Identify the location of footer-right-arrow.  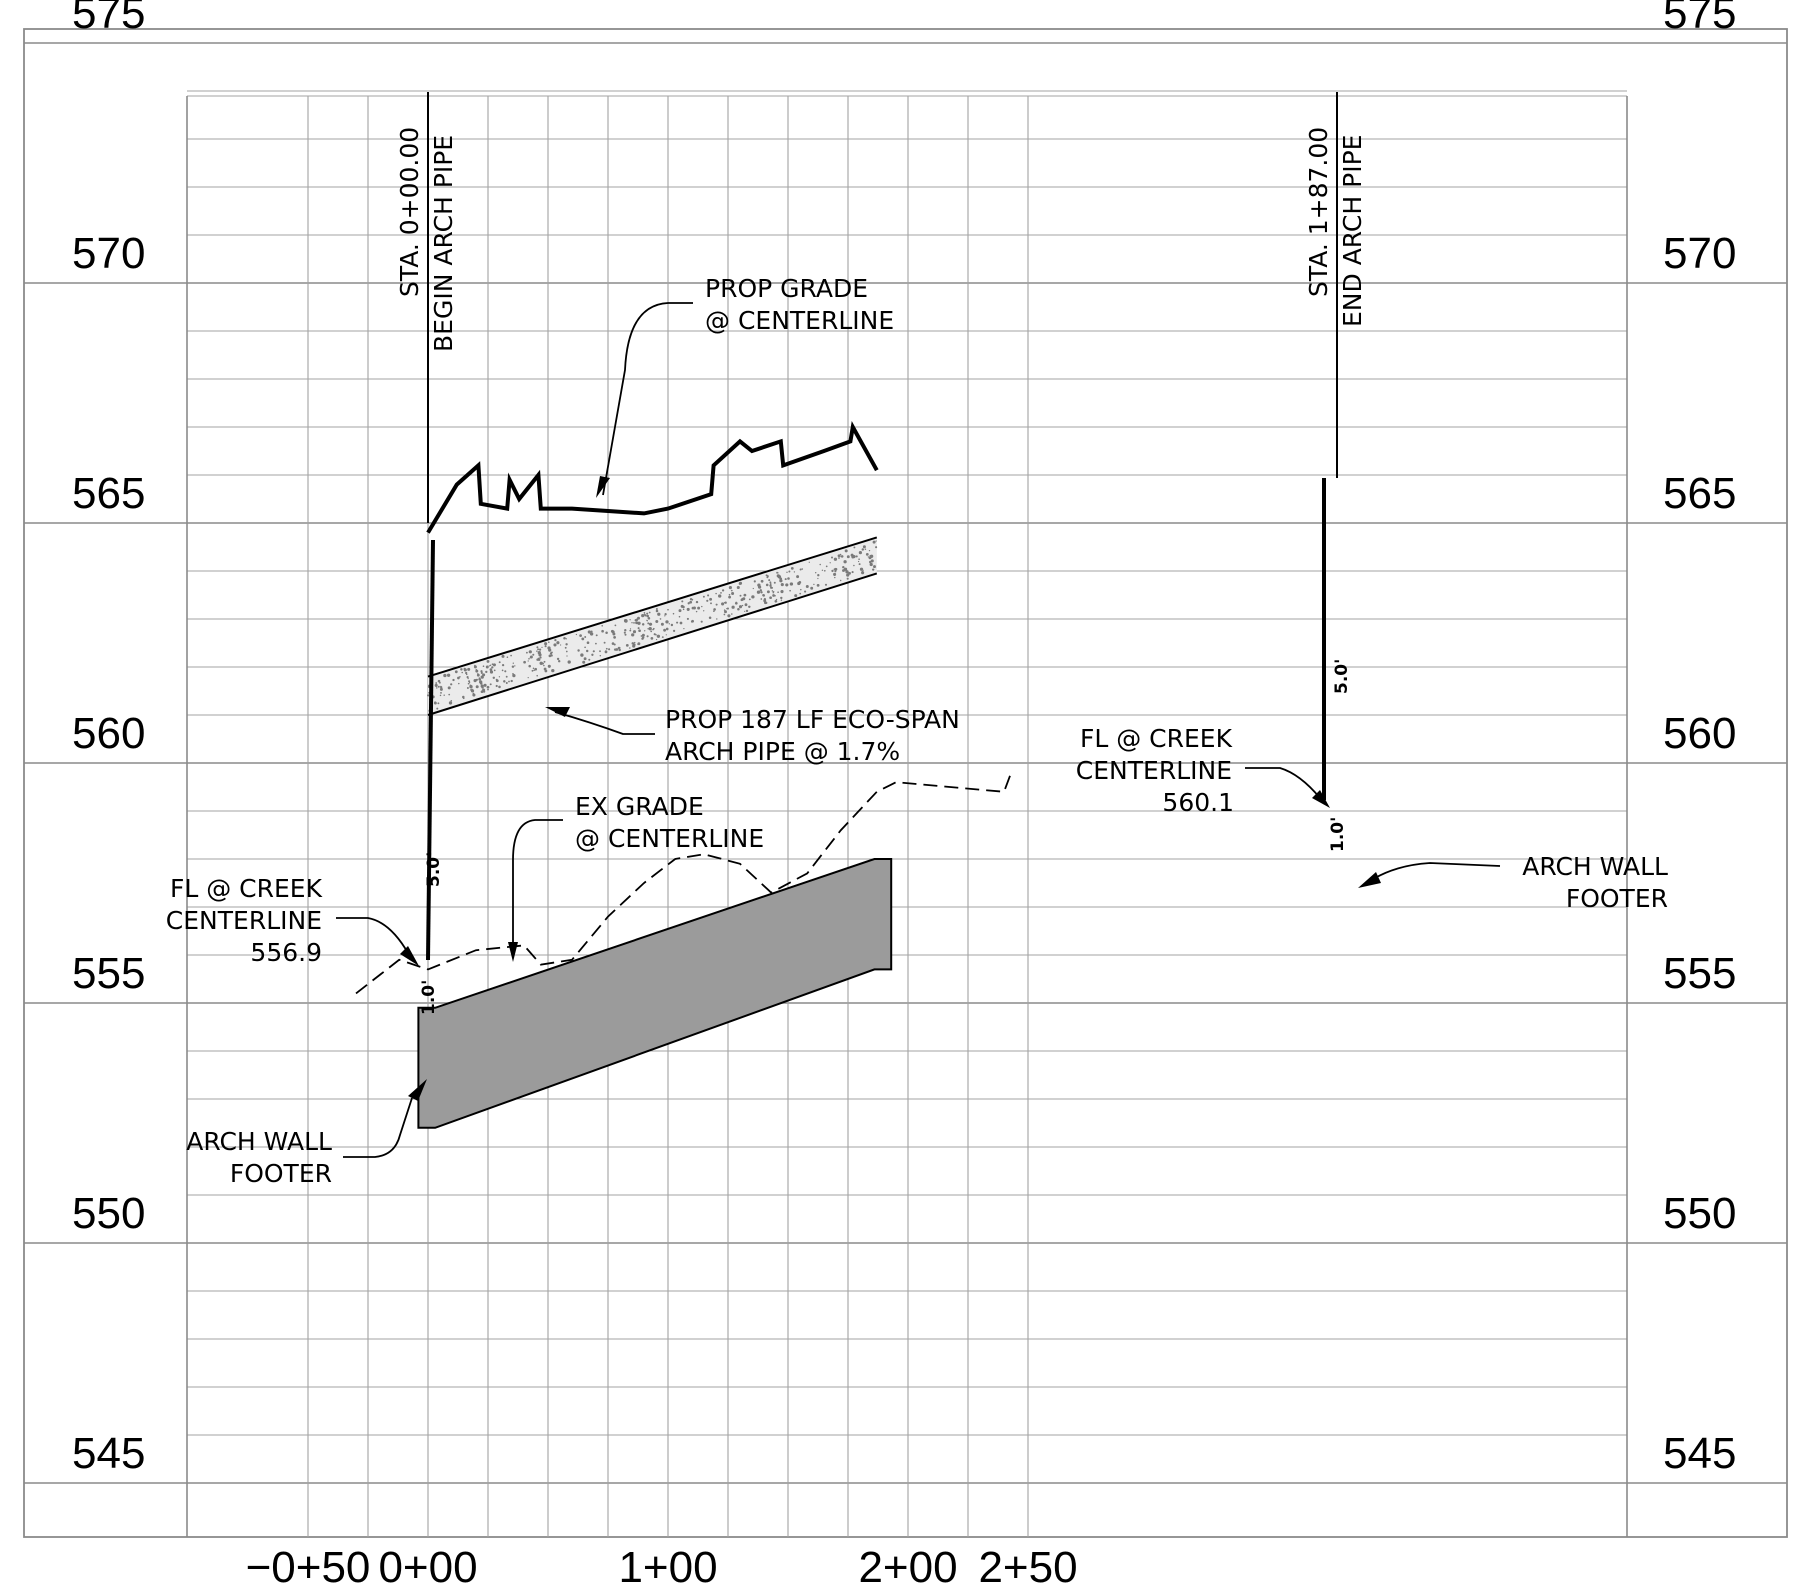
(1369, 880).